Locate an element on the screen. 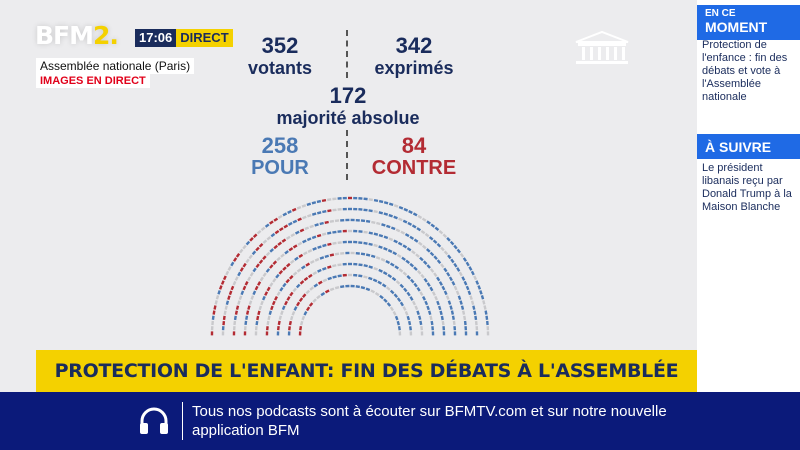 The width and height of the screenshot is (800, 450). section-en-ce-moment: EN CE MOMENT is located at coordinates (748, 22).